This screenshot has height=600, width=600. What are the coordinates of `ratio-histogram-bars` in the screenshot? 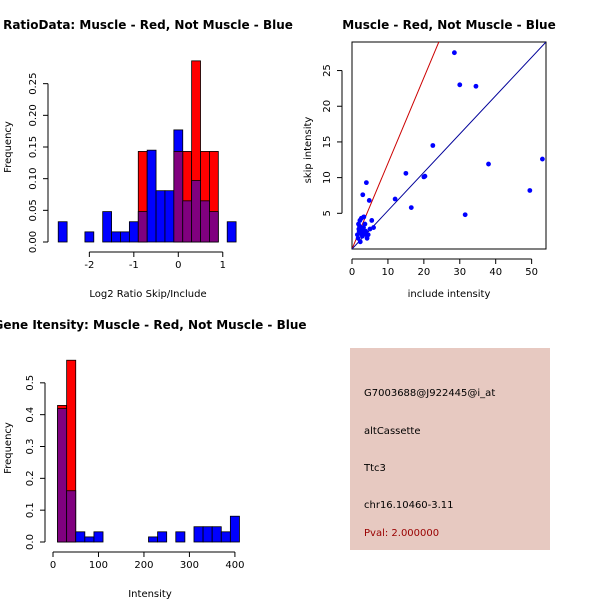 It's located at (147, 151).